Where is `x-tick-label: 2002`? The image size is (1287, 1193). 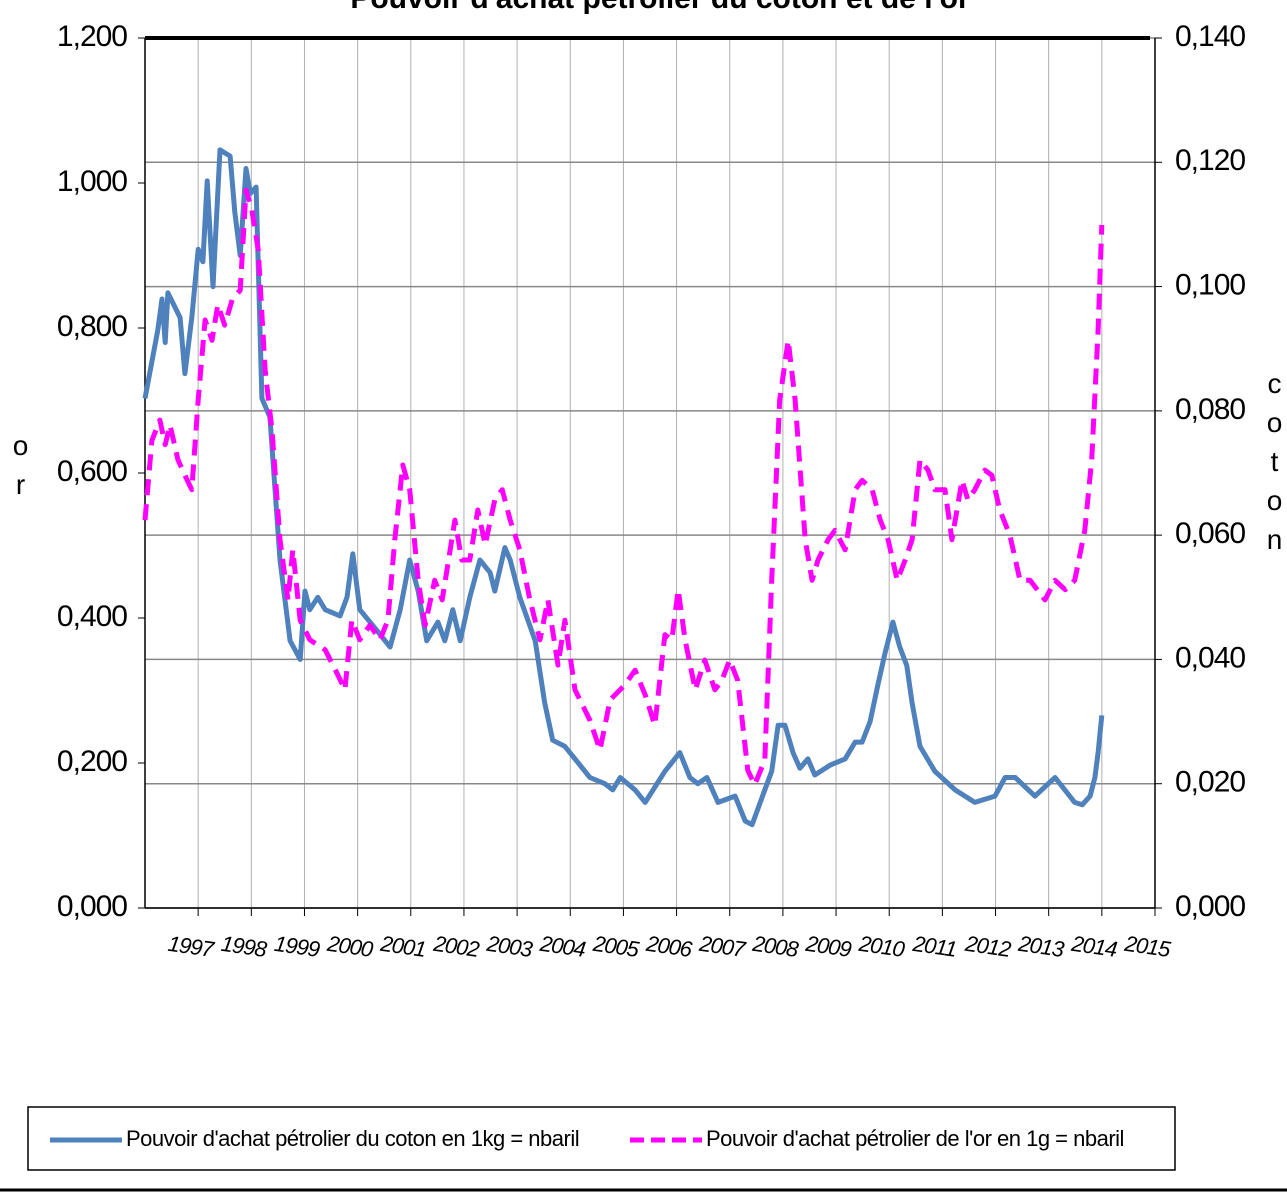
x-tick-label: 2002 is located at coordinates (456, 946).